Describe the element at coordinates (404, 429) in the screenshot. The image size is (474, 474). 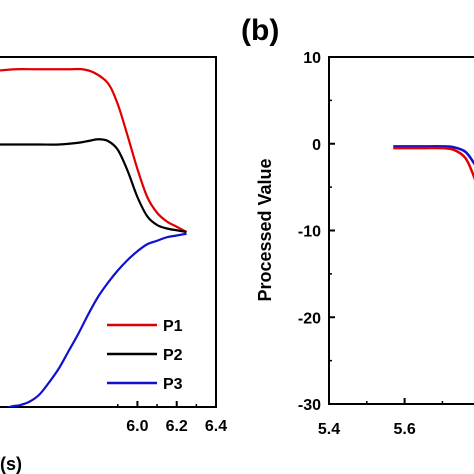
I see `panel-b-x-tick-label: 5.6` at that location.